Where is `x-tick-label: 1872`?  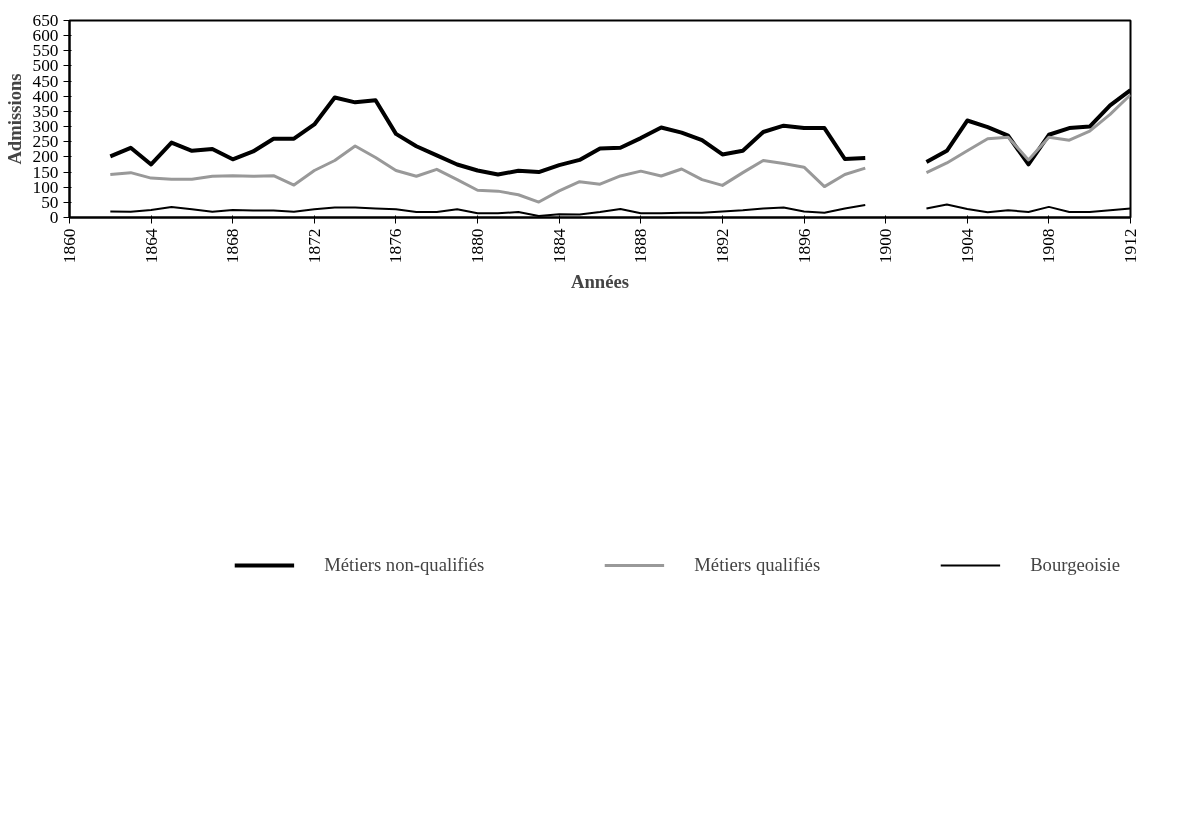 x-tick-label: 1872 is located at coordinates (314, 246).